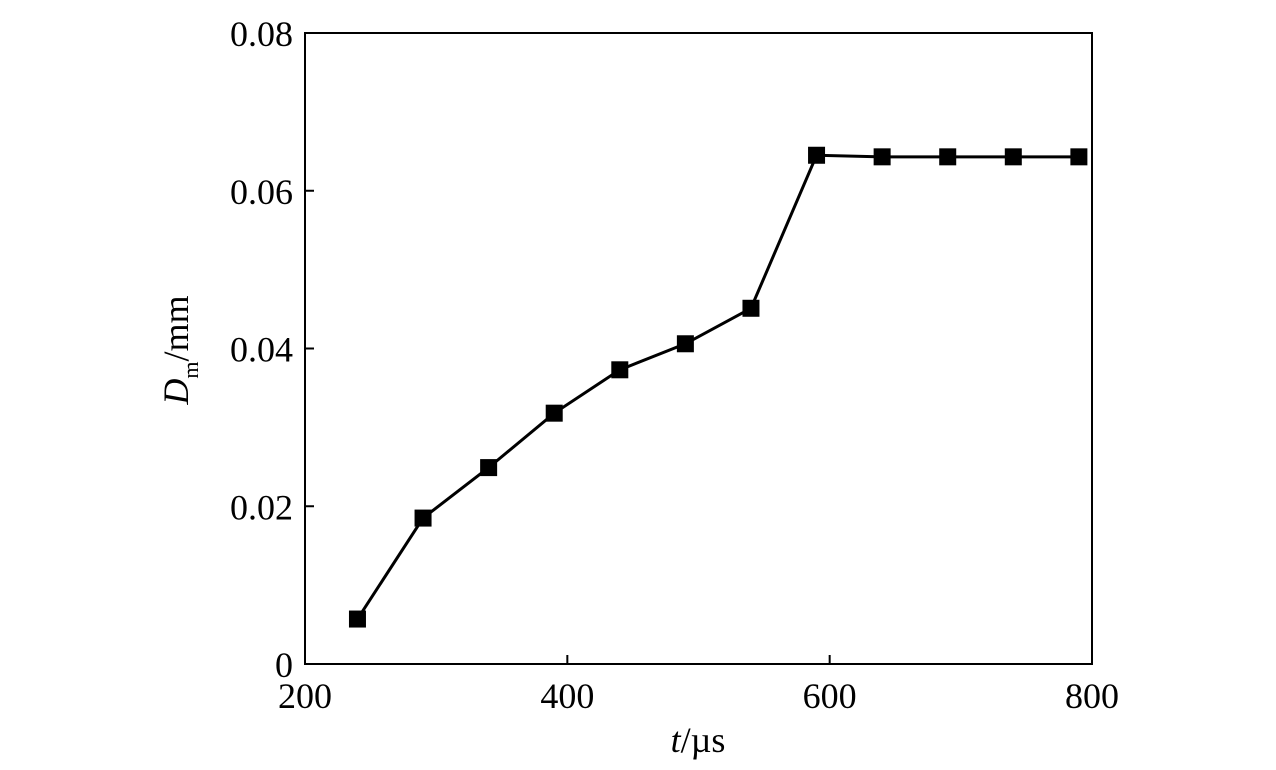  Describe the element at coordinates (176, 392) in the screenshot. I see `y-axis-var: D` at that location.